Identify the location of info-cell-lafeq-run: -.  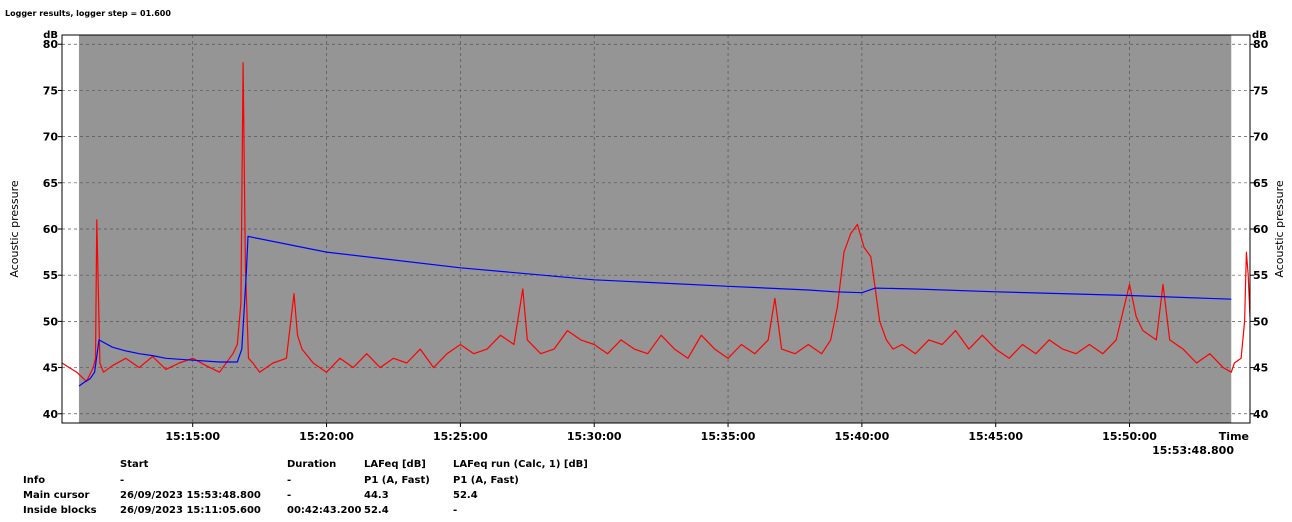
(455, 510).